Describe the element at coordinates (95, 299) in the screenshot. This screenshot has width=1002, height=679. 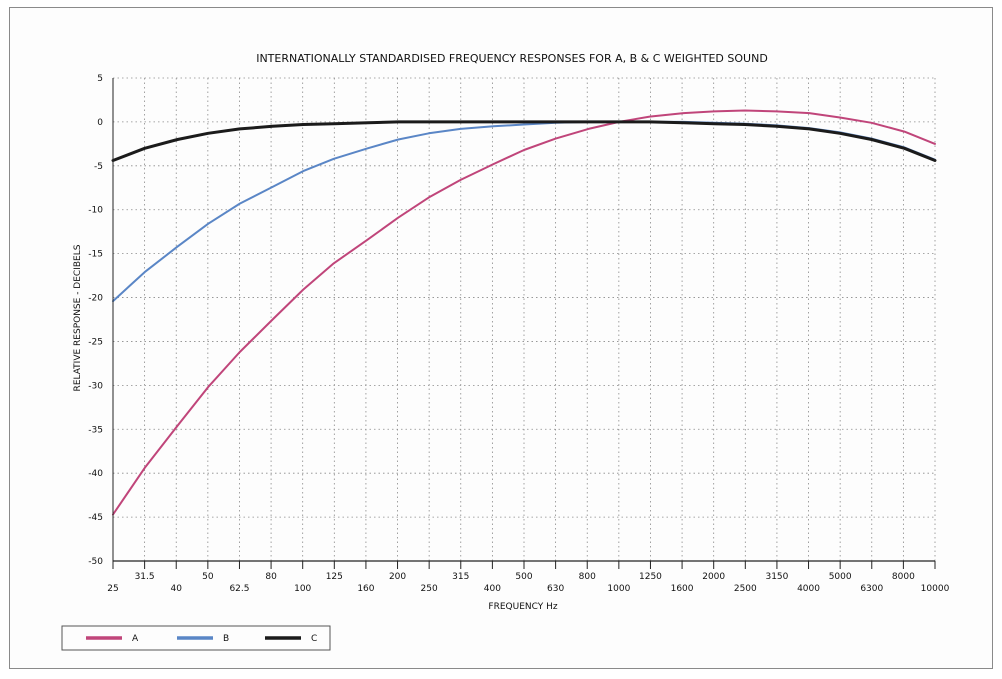
I see `y-tick-label: -20` at that location.